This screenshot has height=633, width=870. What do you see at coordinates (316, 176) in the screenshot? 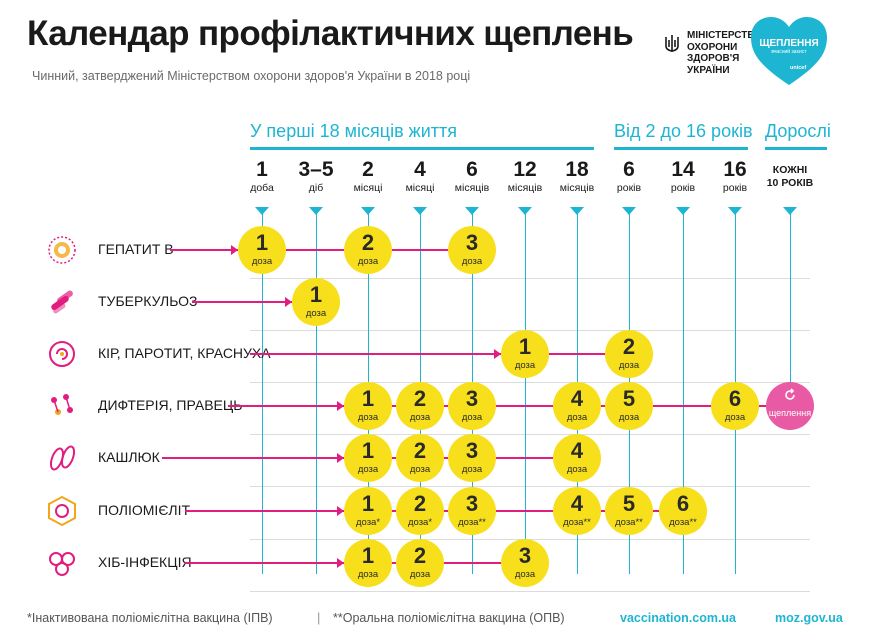
I see `column-header: 3–5 діб` at bounding box center [316, 176].